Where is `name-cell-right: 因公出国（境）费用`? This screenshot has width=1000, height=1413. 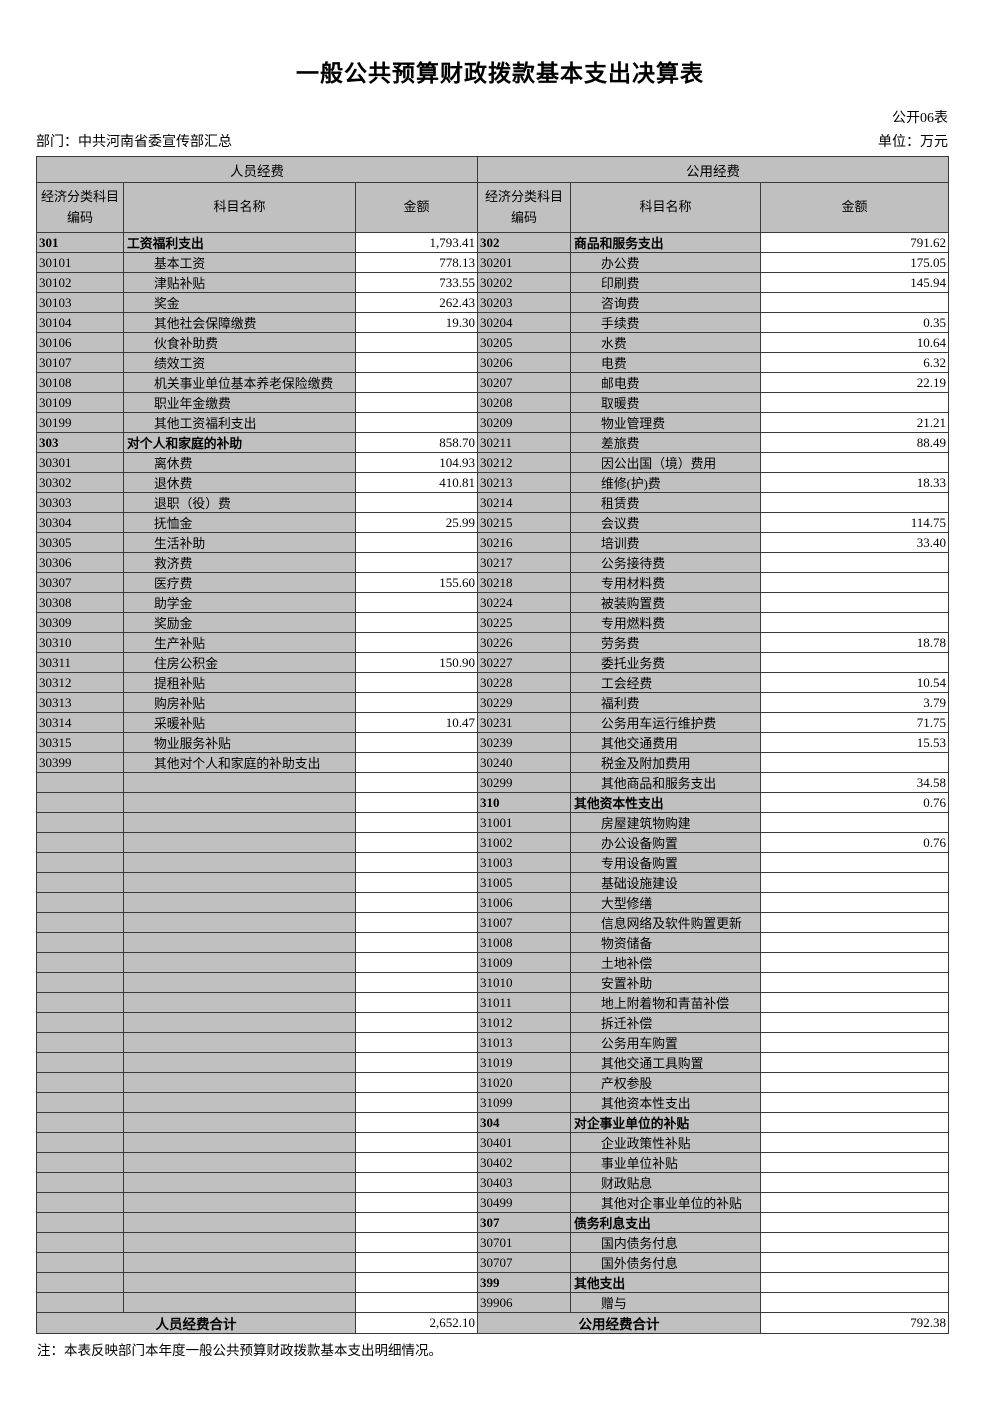 name-cell-right: 因公出国（境）费用 is located at coordinates (666, 462).